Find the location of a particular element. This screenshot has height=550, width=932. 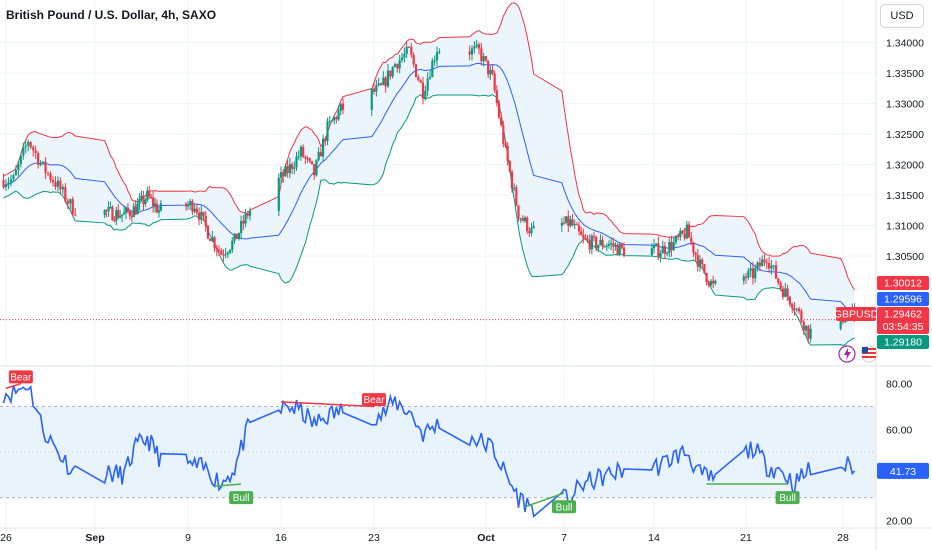

price-y-tick: 1.33500 is located at coordinates (905, 74).